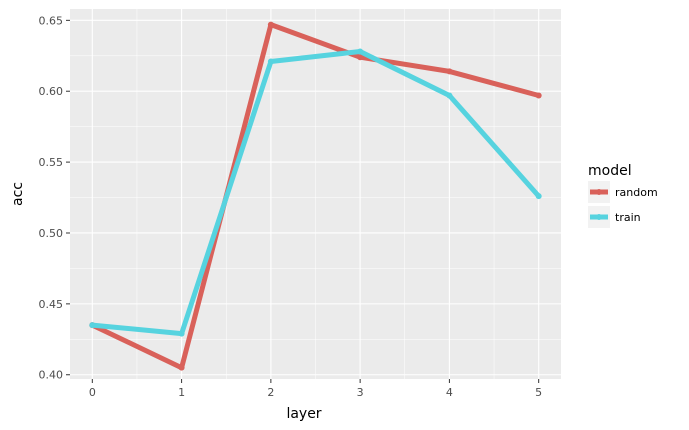 The image size is (689, 430). Describe the element at coordinates (181, 392) in the screenshot. I see `x-tick-label: 1` at that location.